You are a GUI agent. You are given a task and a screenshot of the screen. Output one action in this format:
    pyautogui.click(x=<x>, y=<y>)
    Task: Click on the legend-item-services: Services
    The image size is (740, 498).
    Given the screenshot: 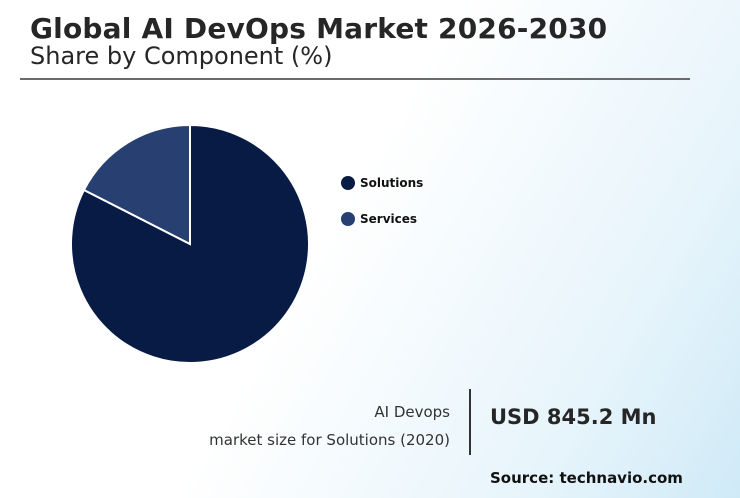 What is the action you would take?
    pyautogui.click(x=382, y=219)
    